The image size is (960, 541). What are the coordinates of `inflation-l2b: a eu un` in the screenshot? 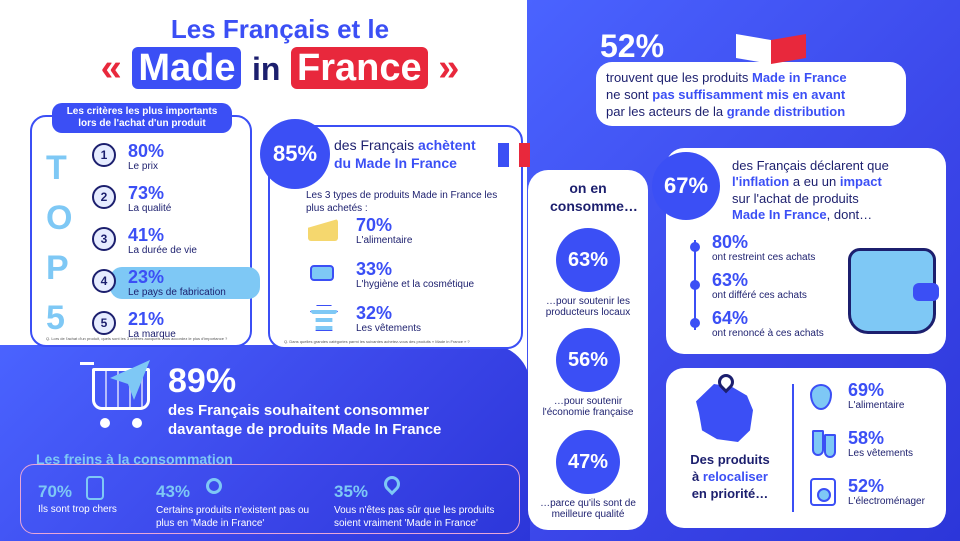 It's located at (814, 182).